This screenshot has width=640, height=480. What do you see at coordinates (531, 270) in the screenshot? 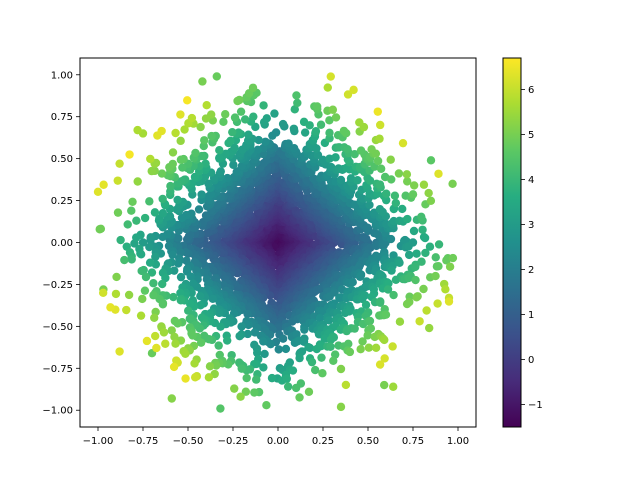
I see `colorbar-tick-label: 2` at bounding box center [531, 270].